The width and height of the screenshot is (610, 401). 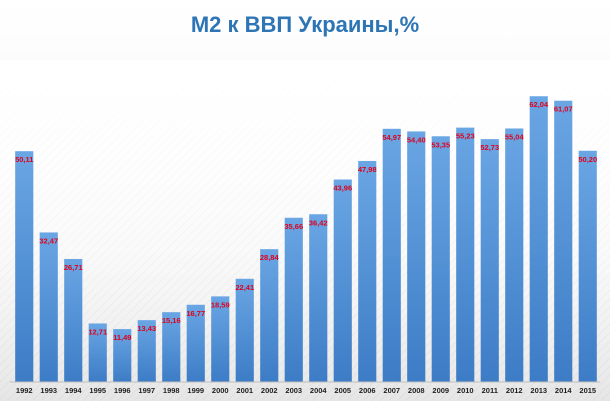 What do you see at coordinates (416, 256) in the screenshot?
I see `bar-2008` at bounding box center [416, 256].